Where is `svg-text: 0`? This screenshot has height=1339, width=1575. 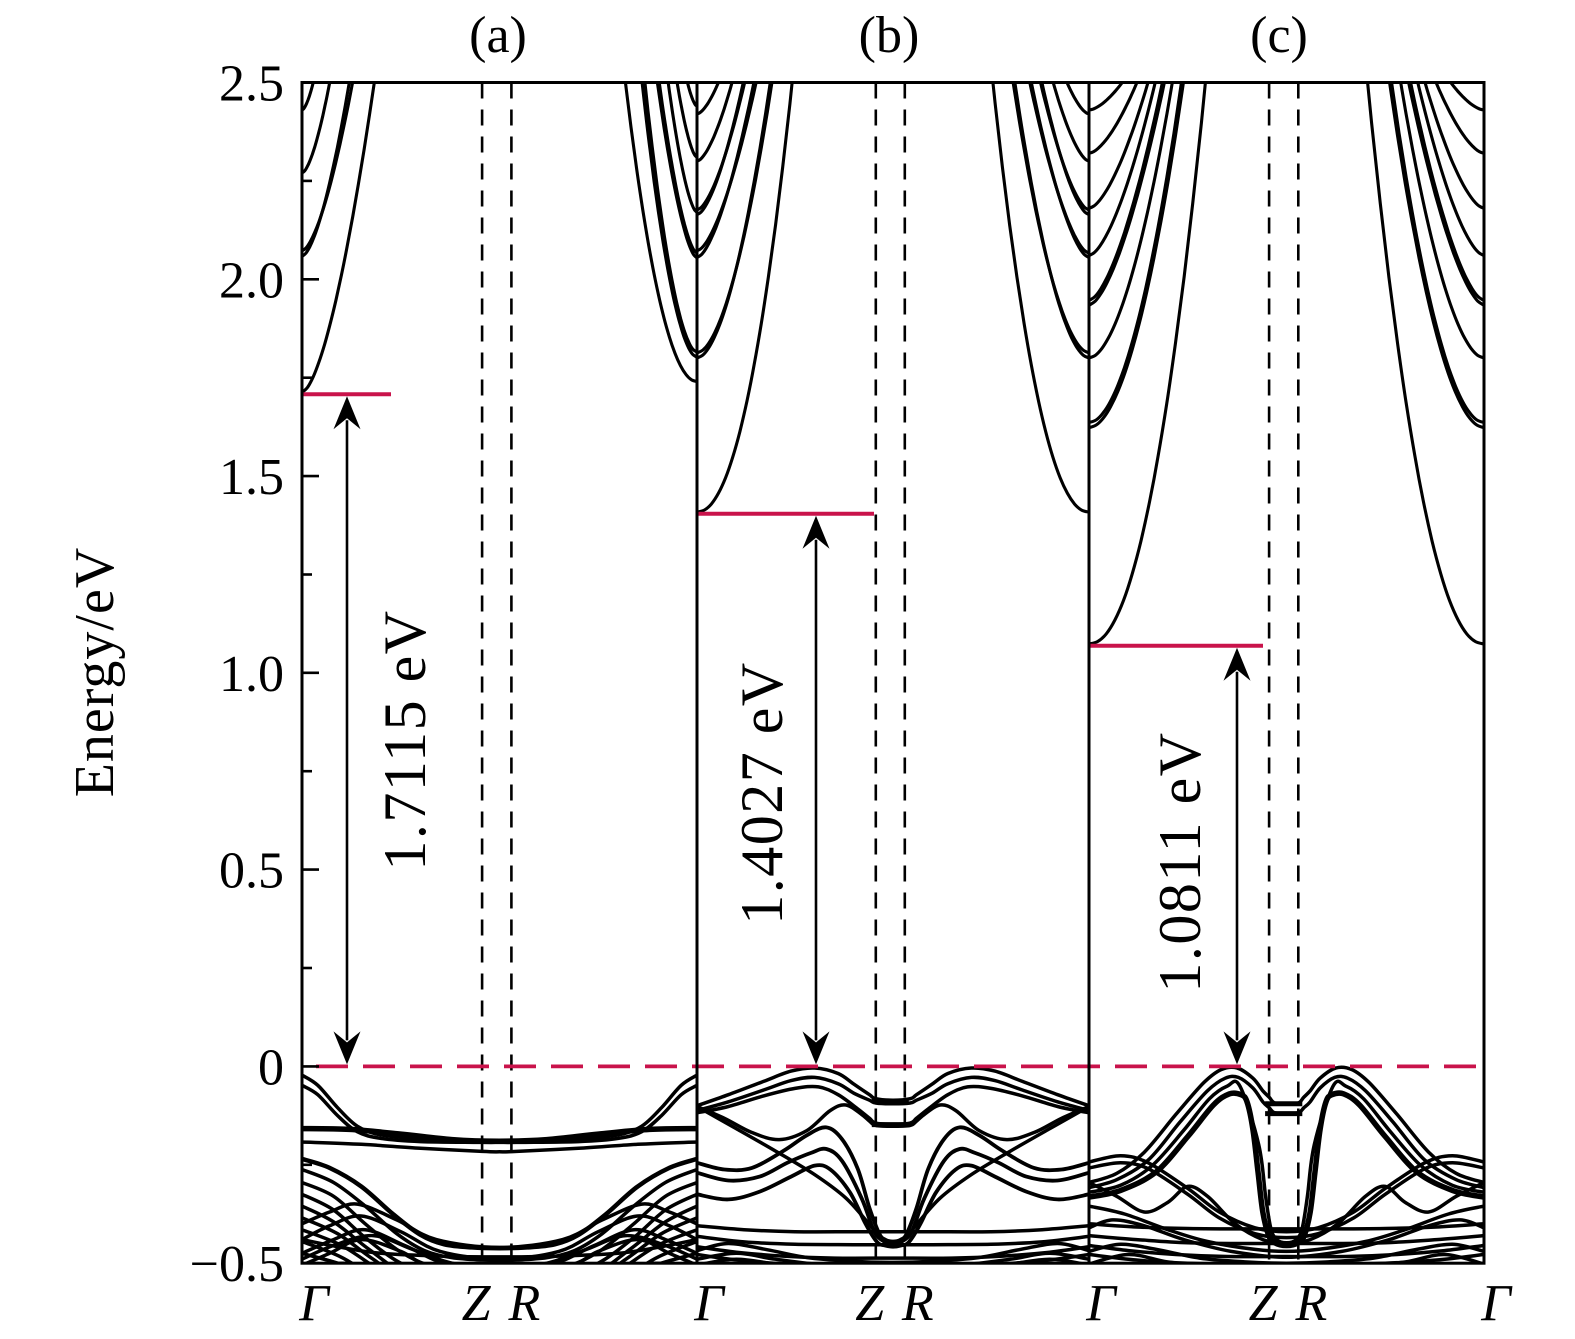 svg-text: 0 is located at coordinates (271, 1067).